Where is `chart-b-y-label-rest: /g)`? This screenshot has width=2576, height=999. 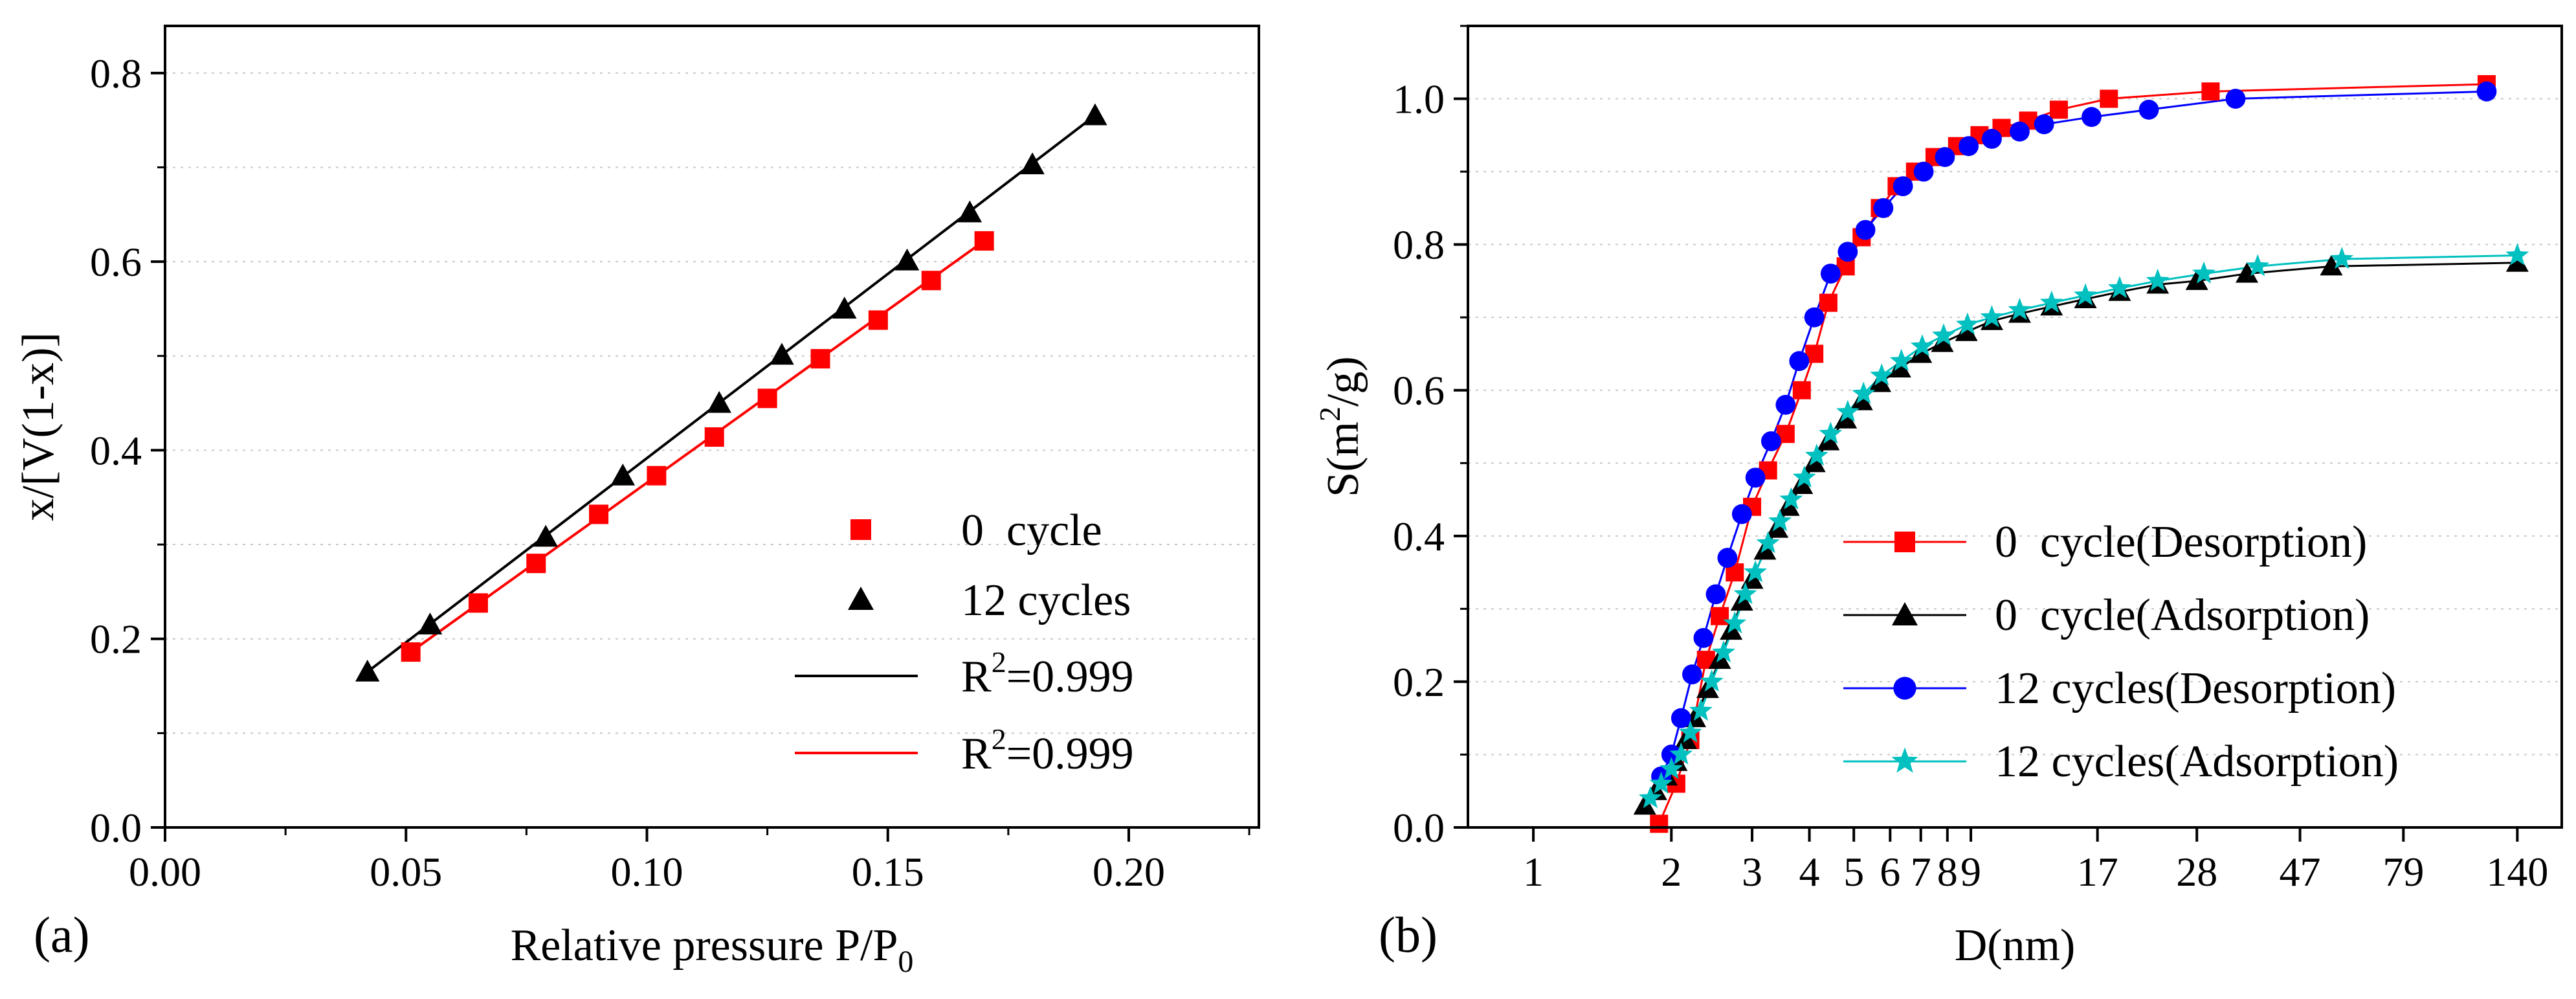 chart-b-y-label-rest: /g) is located at coordinates (1343, 381).